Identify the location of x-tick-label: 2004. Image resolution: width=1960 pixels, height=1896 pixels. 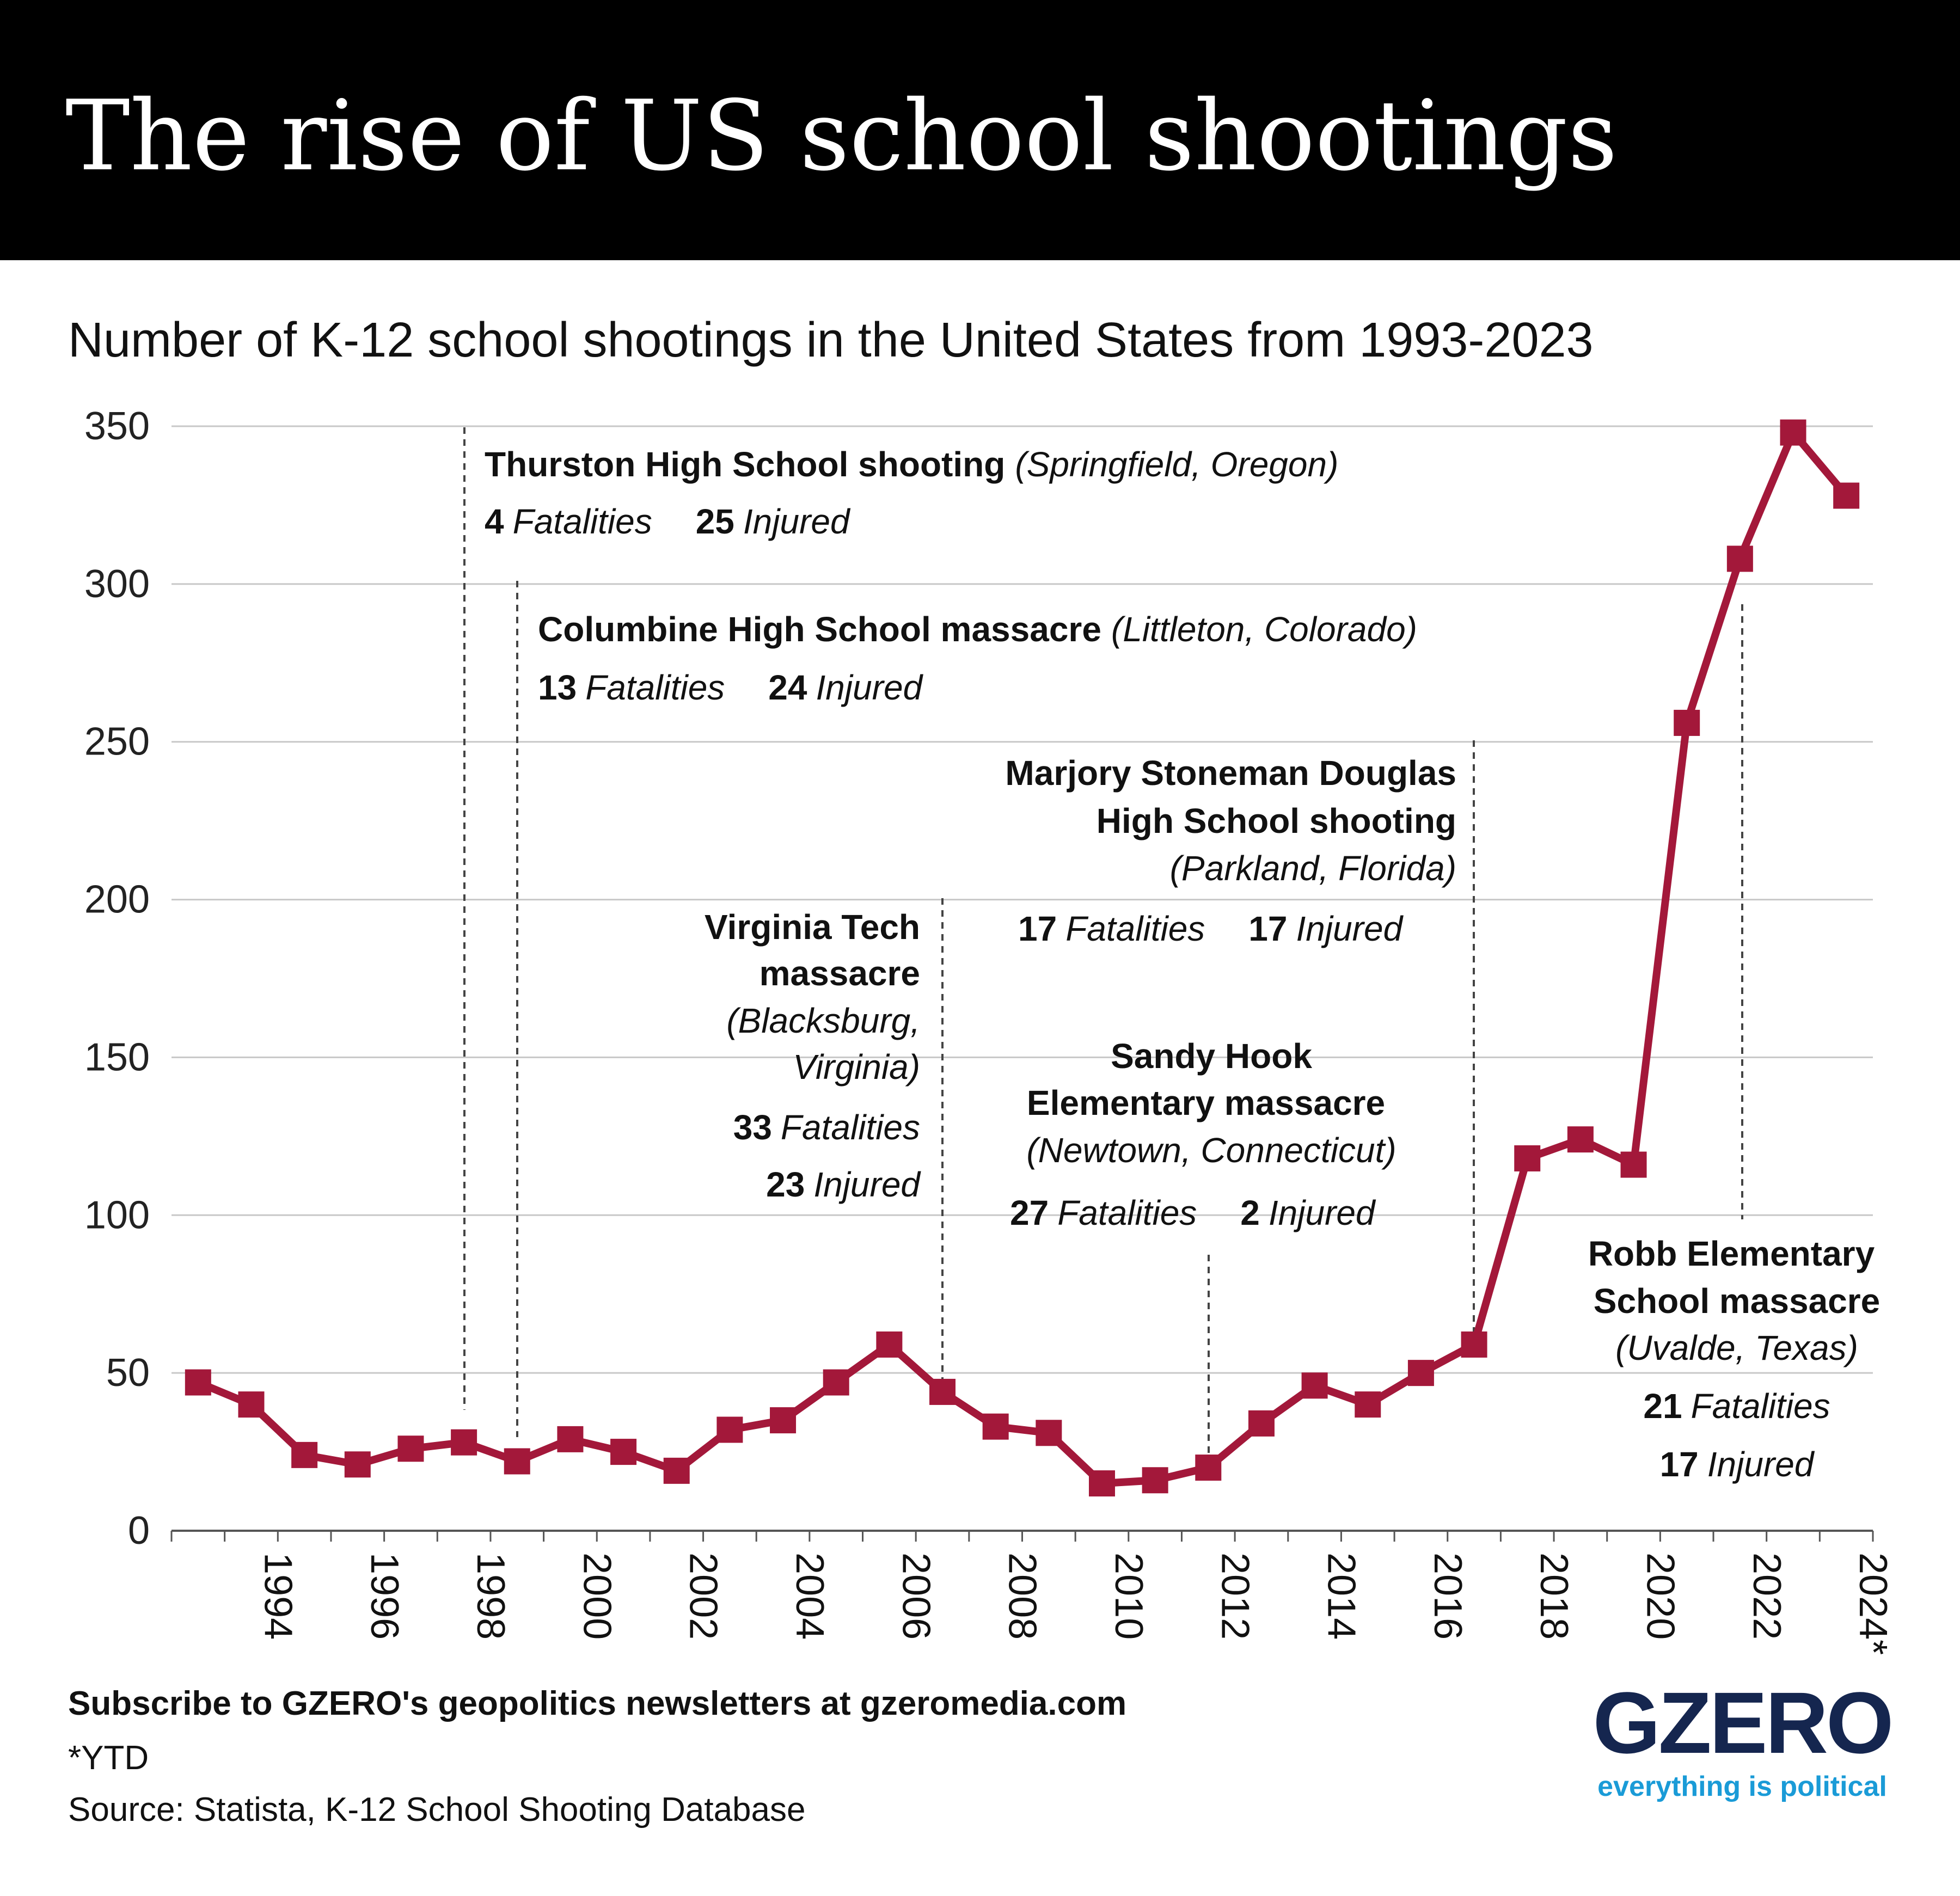
(809, 1596).